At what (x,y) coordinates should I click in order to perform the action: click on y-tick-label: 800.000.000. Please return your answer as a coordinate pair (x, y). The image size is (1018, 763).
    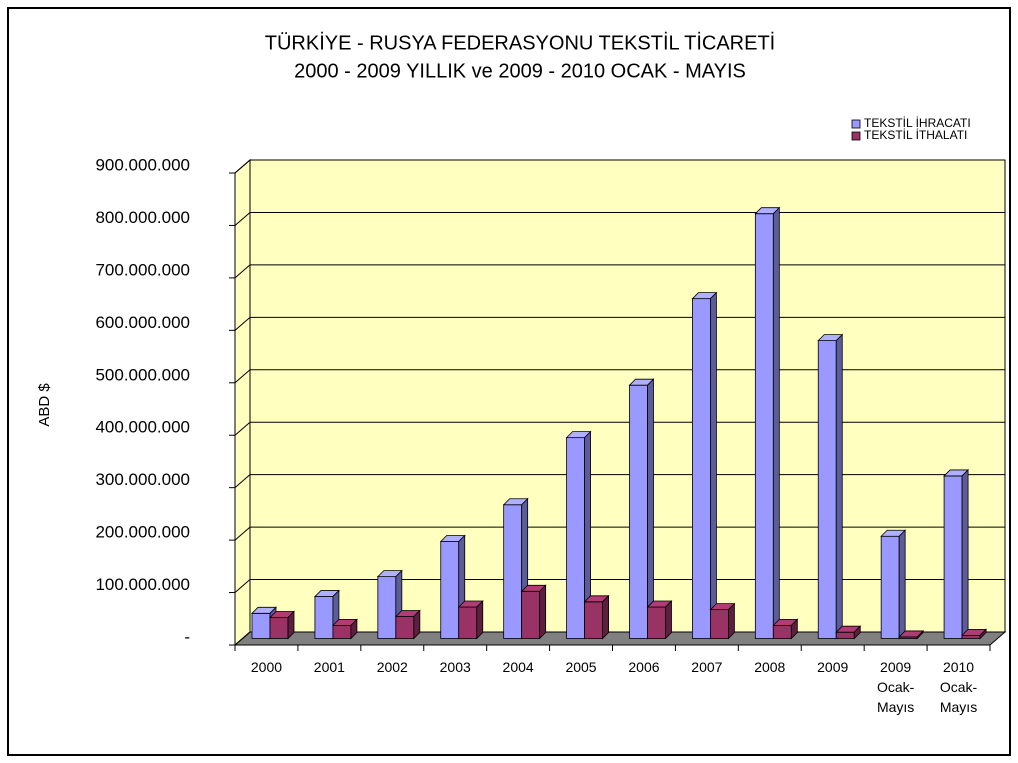
    Looking at the image, I should click on (142, 217).